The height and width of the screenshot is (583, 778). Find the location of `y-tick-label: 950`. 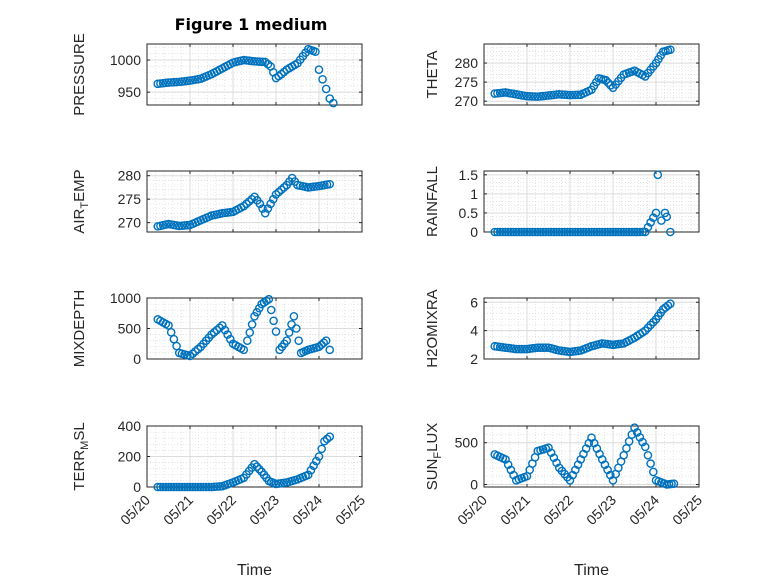

y-tick-label: 950 is located at coordinates (130, 92).